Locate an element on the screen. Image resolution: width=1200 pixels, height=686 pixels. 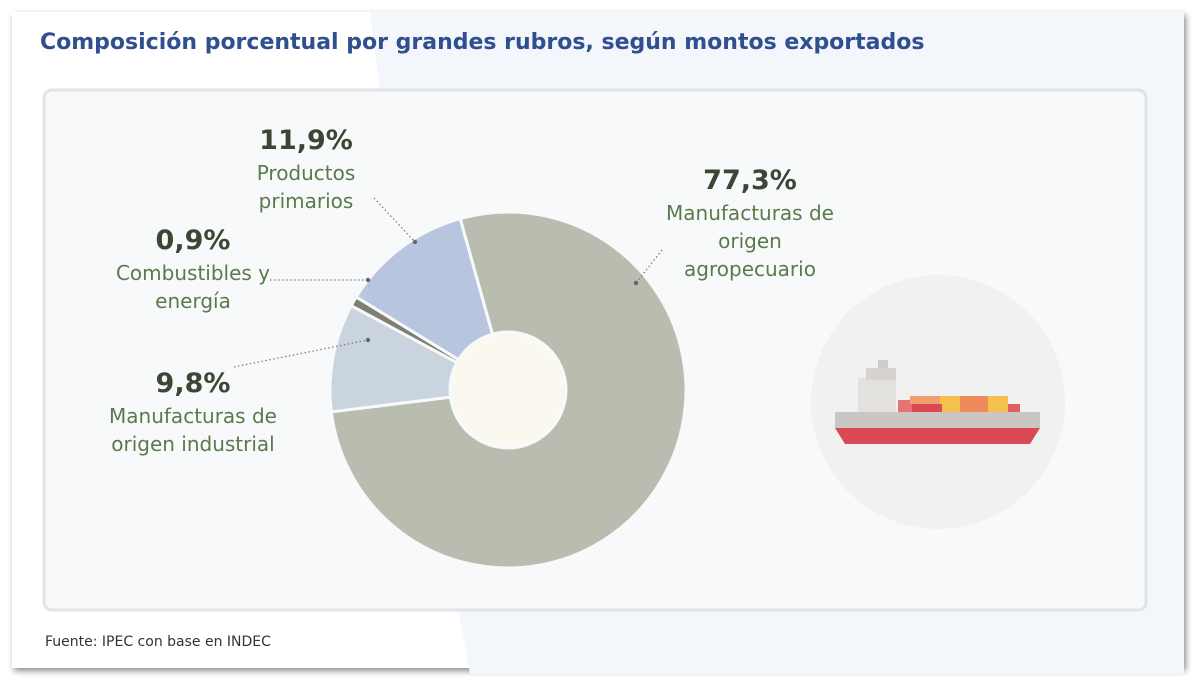
ship-icon is located at coordinates (937, 402).